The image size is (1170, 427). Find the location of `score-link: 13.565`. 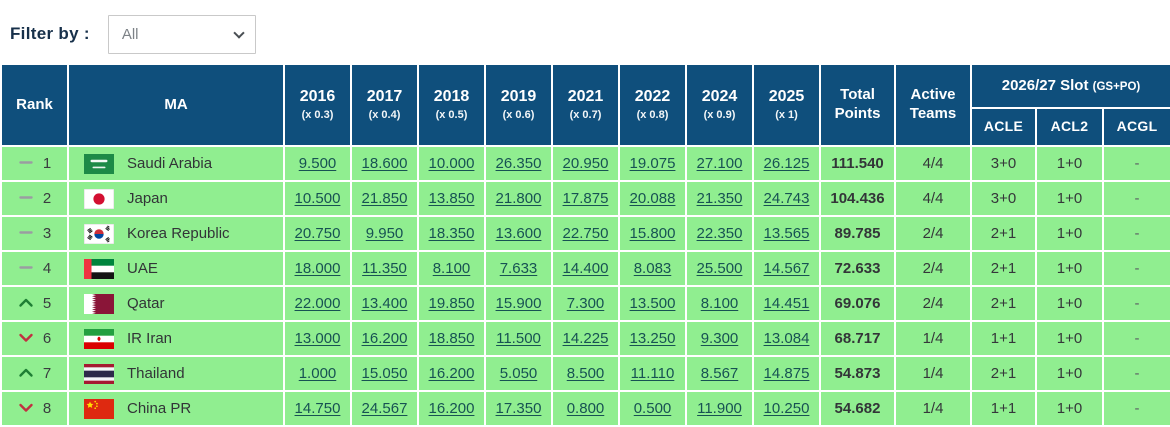

score-link: 13.565 is located at coordinates (786, 233).